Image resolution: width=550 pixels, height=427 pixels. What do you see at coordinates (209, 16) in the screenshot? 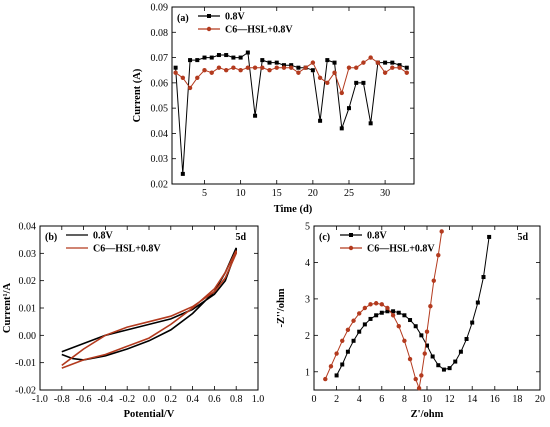
I see `legend-marker` at bounding box center [209, 16].